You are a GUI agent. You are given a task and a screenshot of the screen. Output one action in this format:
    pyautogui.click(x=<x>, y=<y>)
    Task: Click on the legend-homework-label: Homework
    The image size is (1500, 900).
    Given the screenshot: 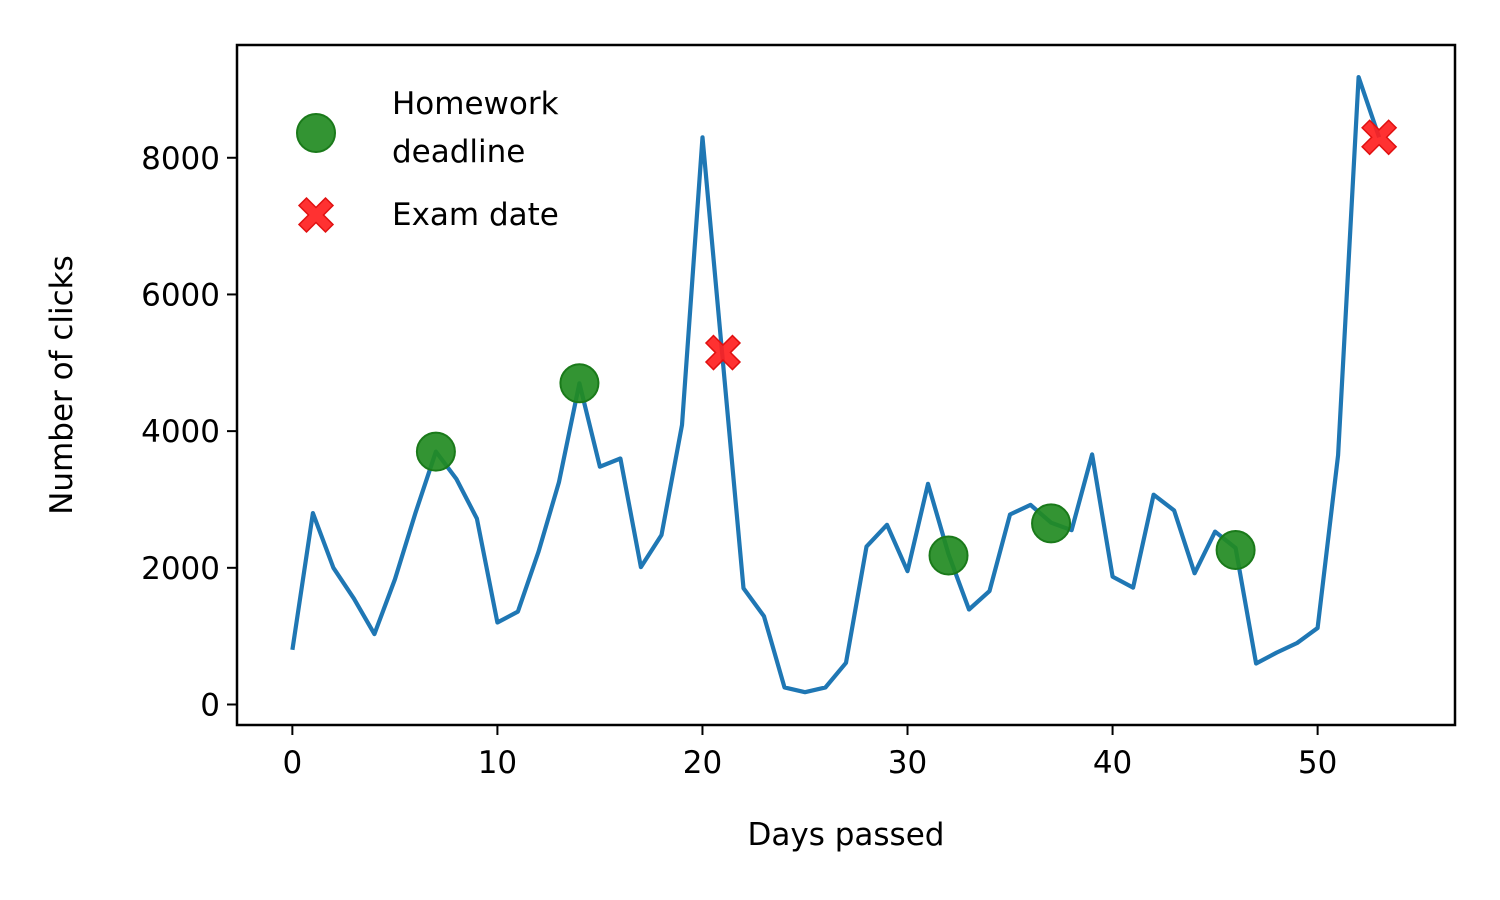 What is the action you would take?
    pyautogui.click(x=475, y=104)
    